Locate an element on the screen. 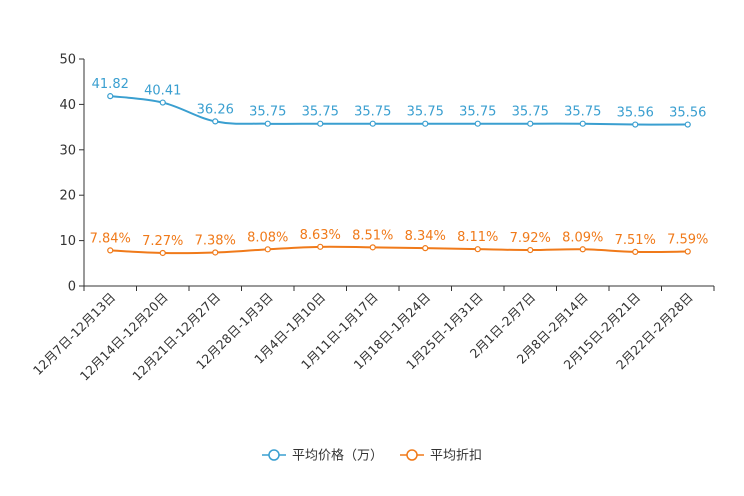 The image size is (744, 496). x-tick-label: 12月14日-12月20日 is located at coordinates (124, 337).